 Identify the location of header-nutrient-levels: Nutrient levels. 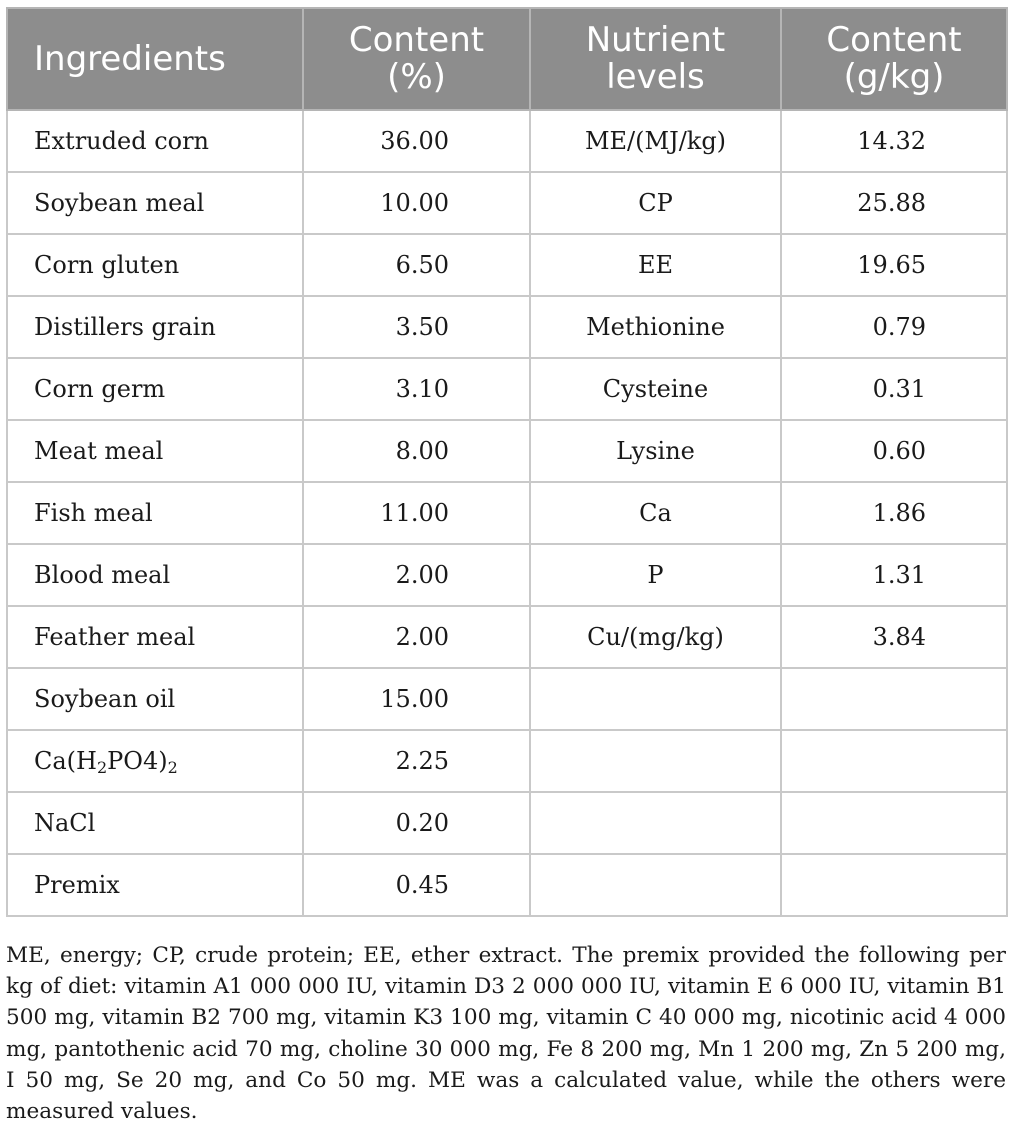
(655, 59).